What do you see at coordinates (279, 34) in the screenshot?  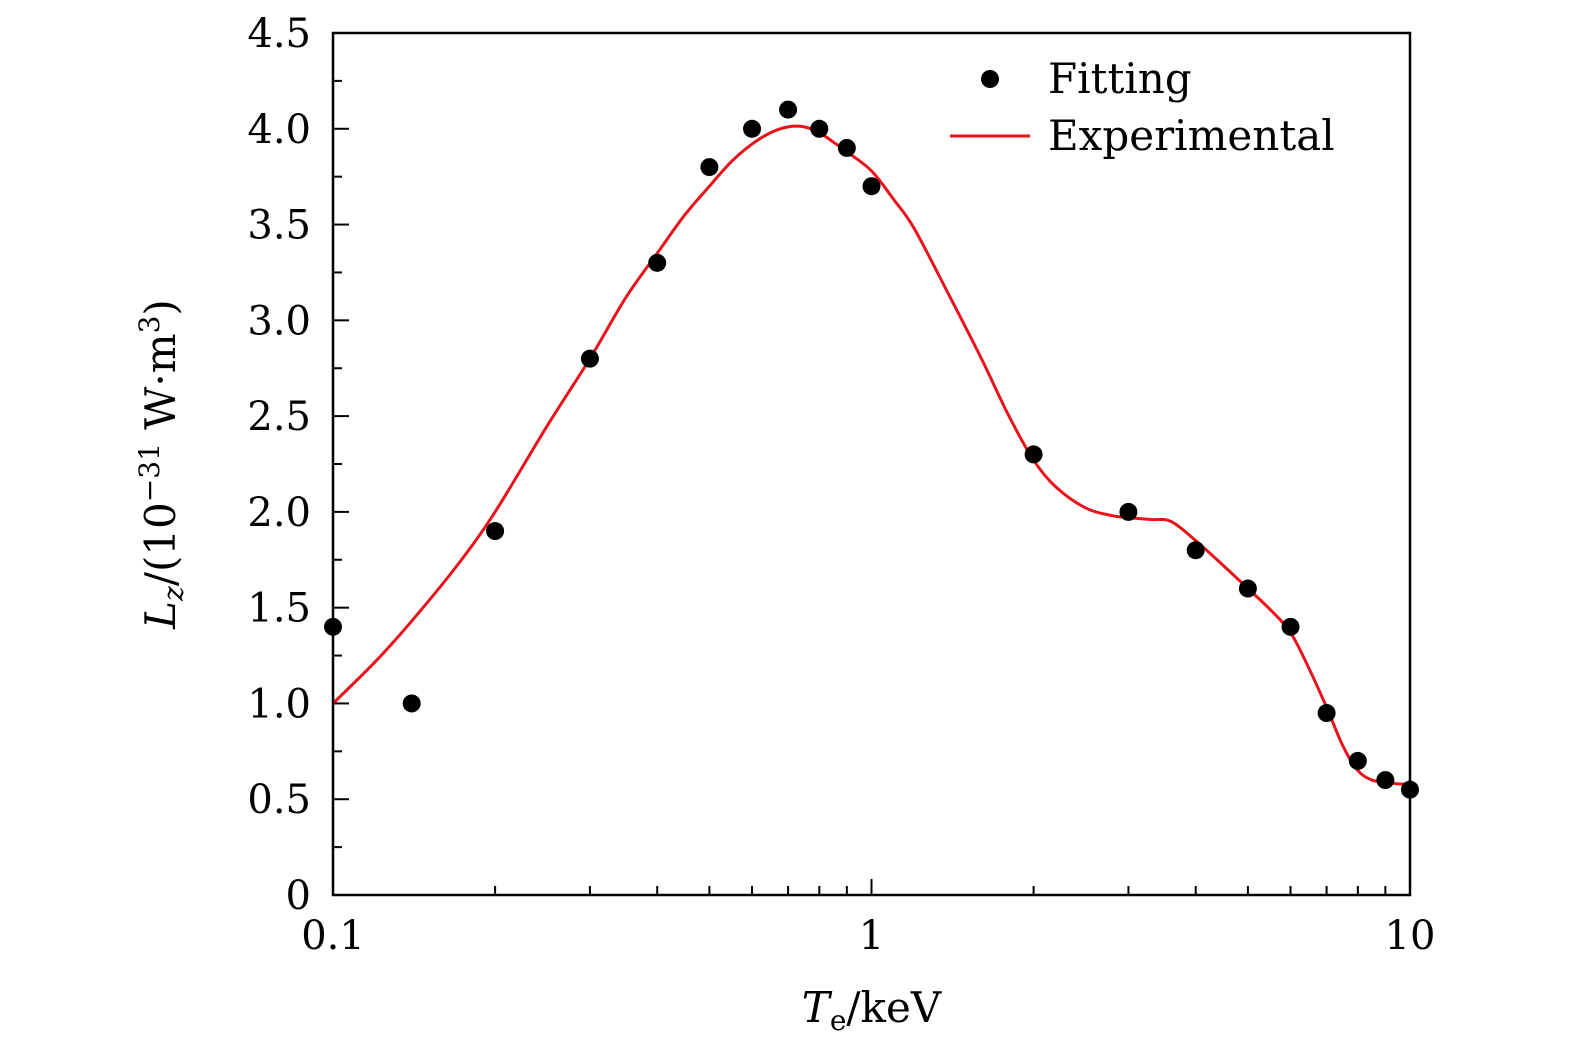 I see `y-tick-label: 4.5` at bounding box center [279, 34].